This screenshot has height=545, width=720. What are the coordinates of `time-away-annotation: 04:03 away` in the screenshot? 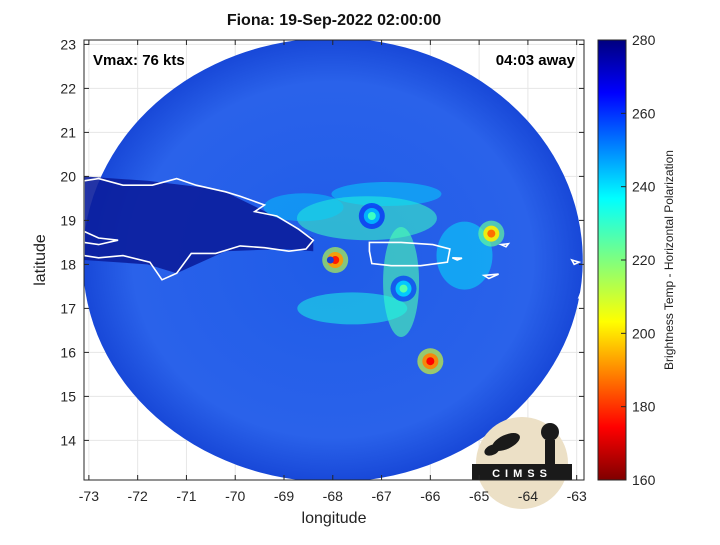 It's located at (535, 60).